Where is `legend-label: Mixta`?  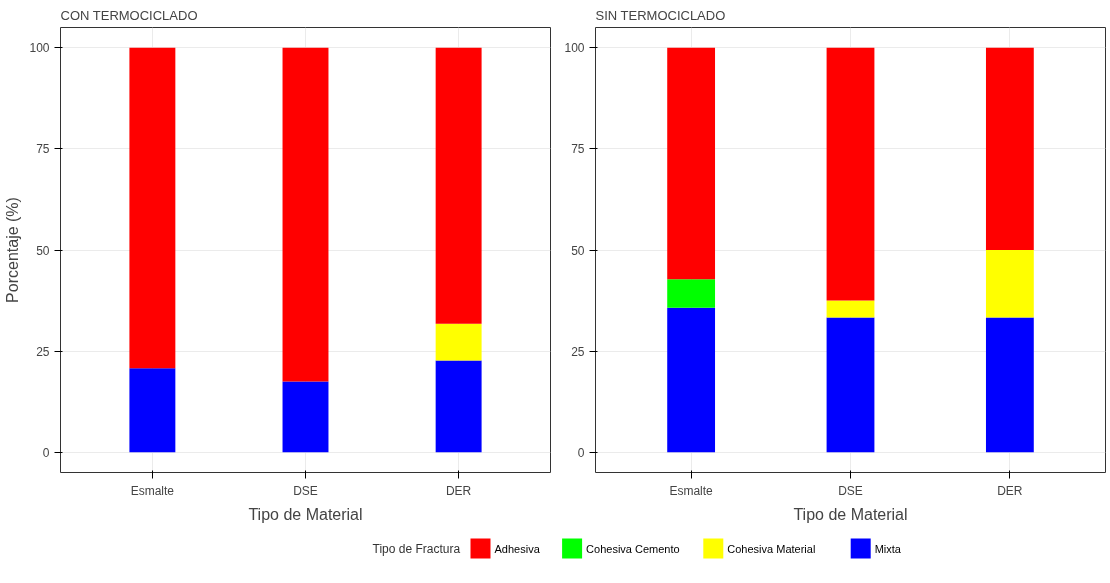 legend-label: Mixta is located at coordinates (888, 548).